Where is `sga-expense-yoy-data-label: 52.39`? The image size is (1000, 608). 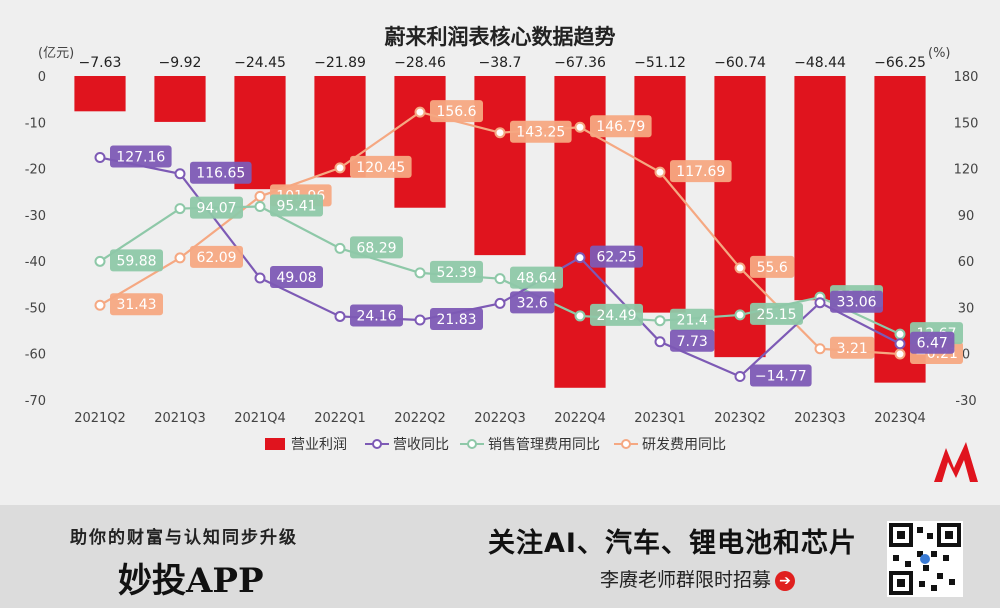
sga-expense-yoy-data-label: 52.39 is located at coordinates (456, 273).